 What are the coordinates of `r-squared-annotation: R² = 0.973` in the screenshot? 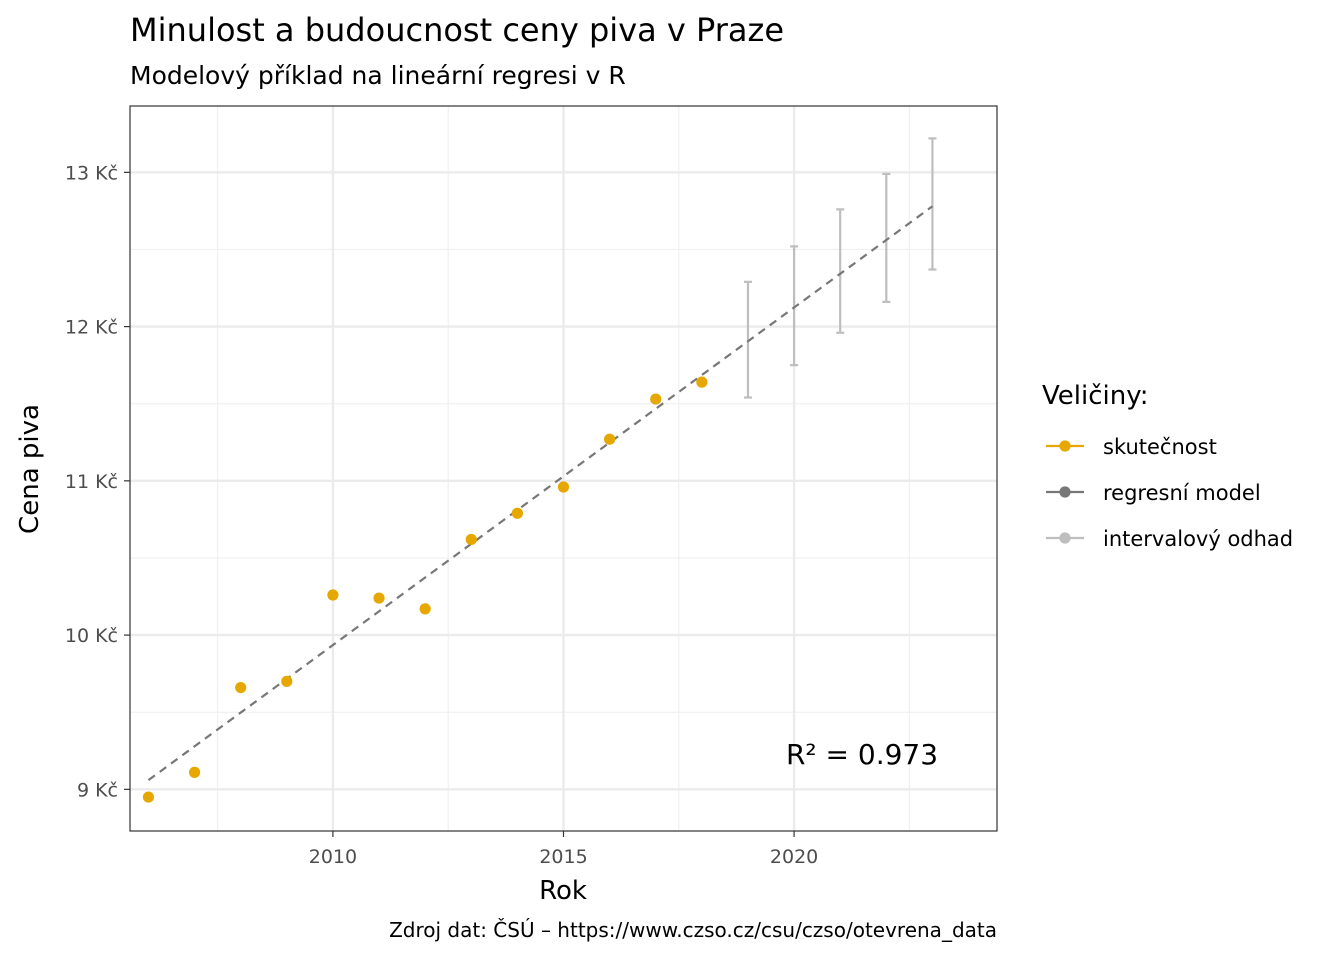 It's located at (862, 754).